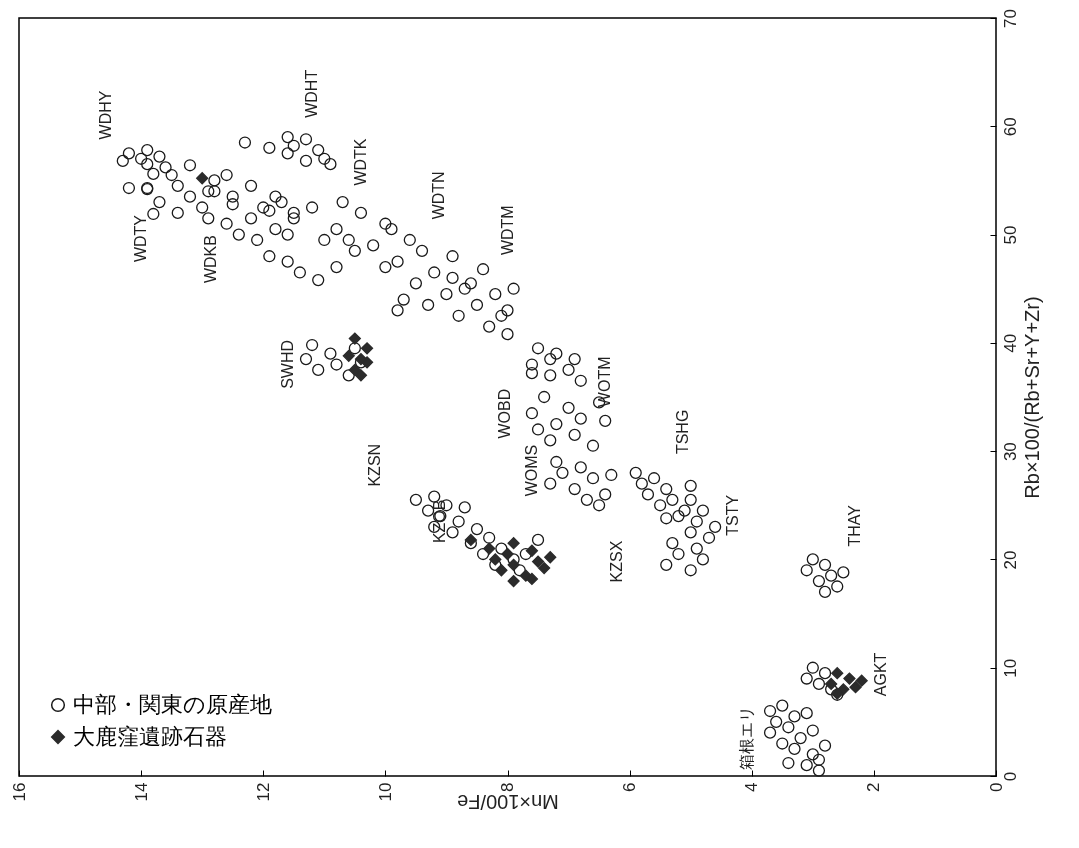 Image resolution: width=1079 pixels, height=848 pixels. What do you see at coordinates (263, 792) in the screenshot?
I see `x-tick-label: 12` at bounding box center [263, 792].